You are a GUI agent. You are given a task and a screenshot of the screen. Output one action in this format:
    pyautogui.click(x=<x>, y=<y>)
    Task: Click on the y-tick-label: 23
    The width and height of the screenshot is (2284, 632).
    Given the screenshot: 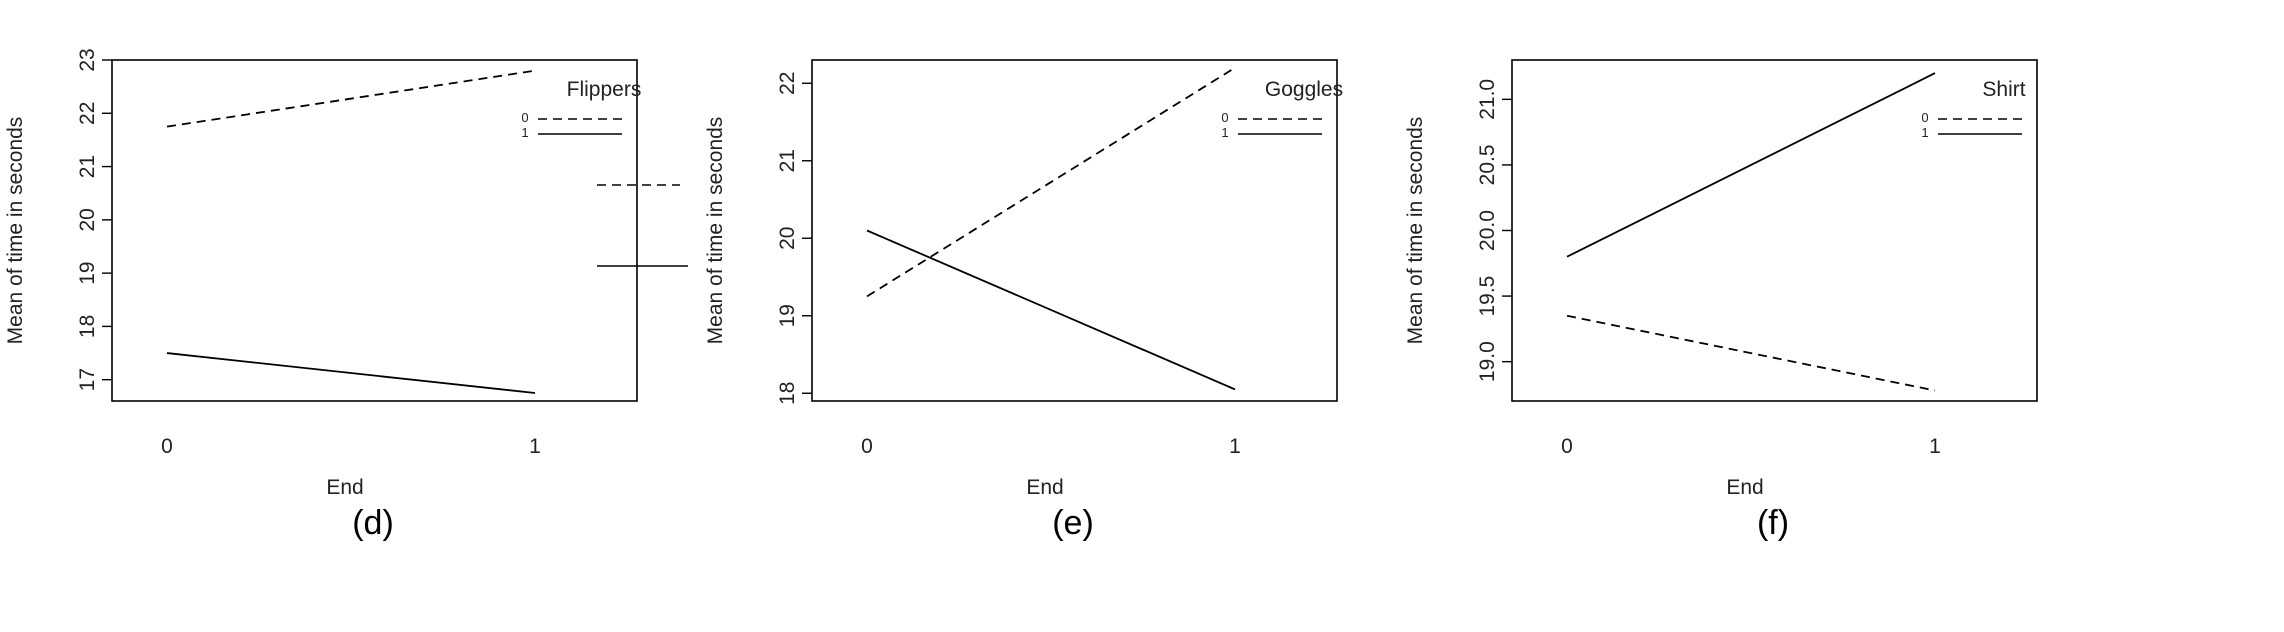 What is the action you would take?
    pyautogui.click(x=87, y=59)
    